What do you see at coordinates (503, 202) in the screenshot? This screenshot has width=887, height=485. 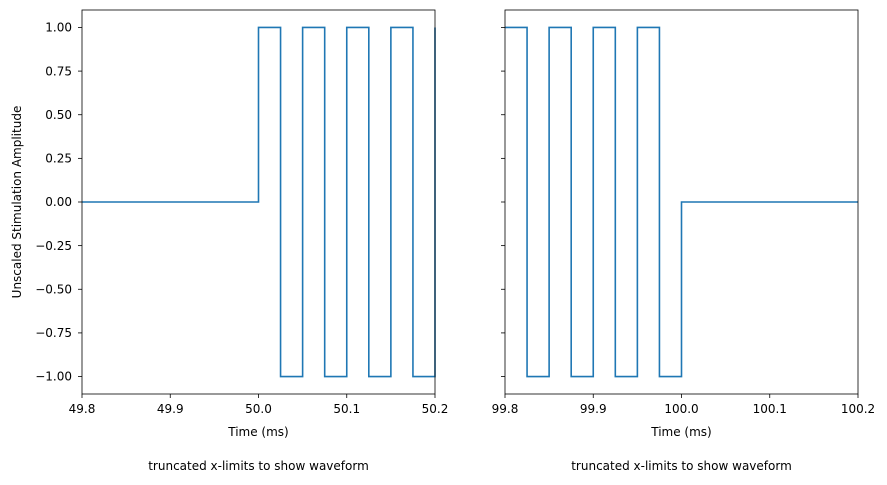 I see `right-y-ticks` at bounding box center [503, 202].